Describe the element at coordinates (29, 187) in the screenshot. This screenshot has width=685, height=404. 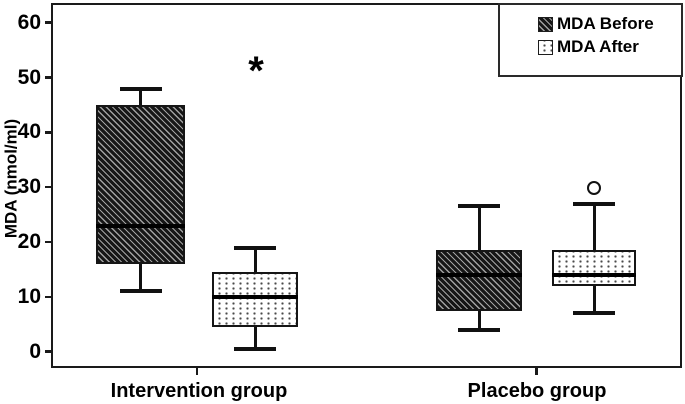
I see `y-axis-tick-label: 30` at that location.